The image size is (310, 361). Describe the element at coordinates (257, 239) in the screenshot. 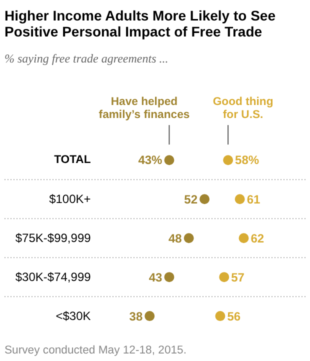

I see `data-label: 62` at that location.